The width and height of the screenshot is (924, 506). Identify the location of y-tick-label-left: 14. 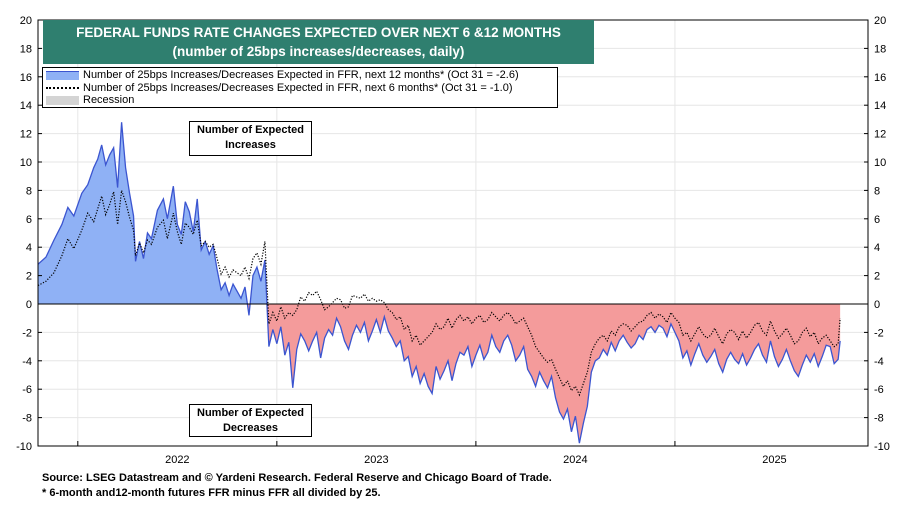
(26, 106).